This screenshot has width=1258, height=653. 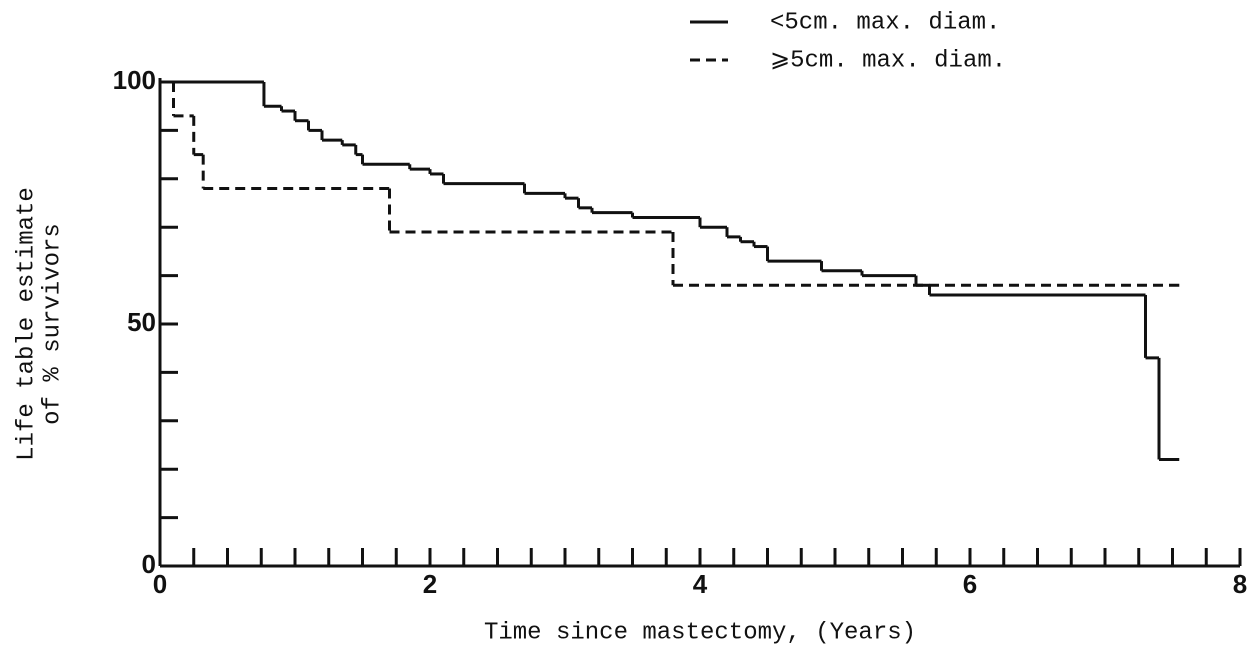 What do you see at coordinates (885, 22) in the screenshot?
I see `legend-label: <5cm. max. diam.` at bounding box center [885, 22].